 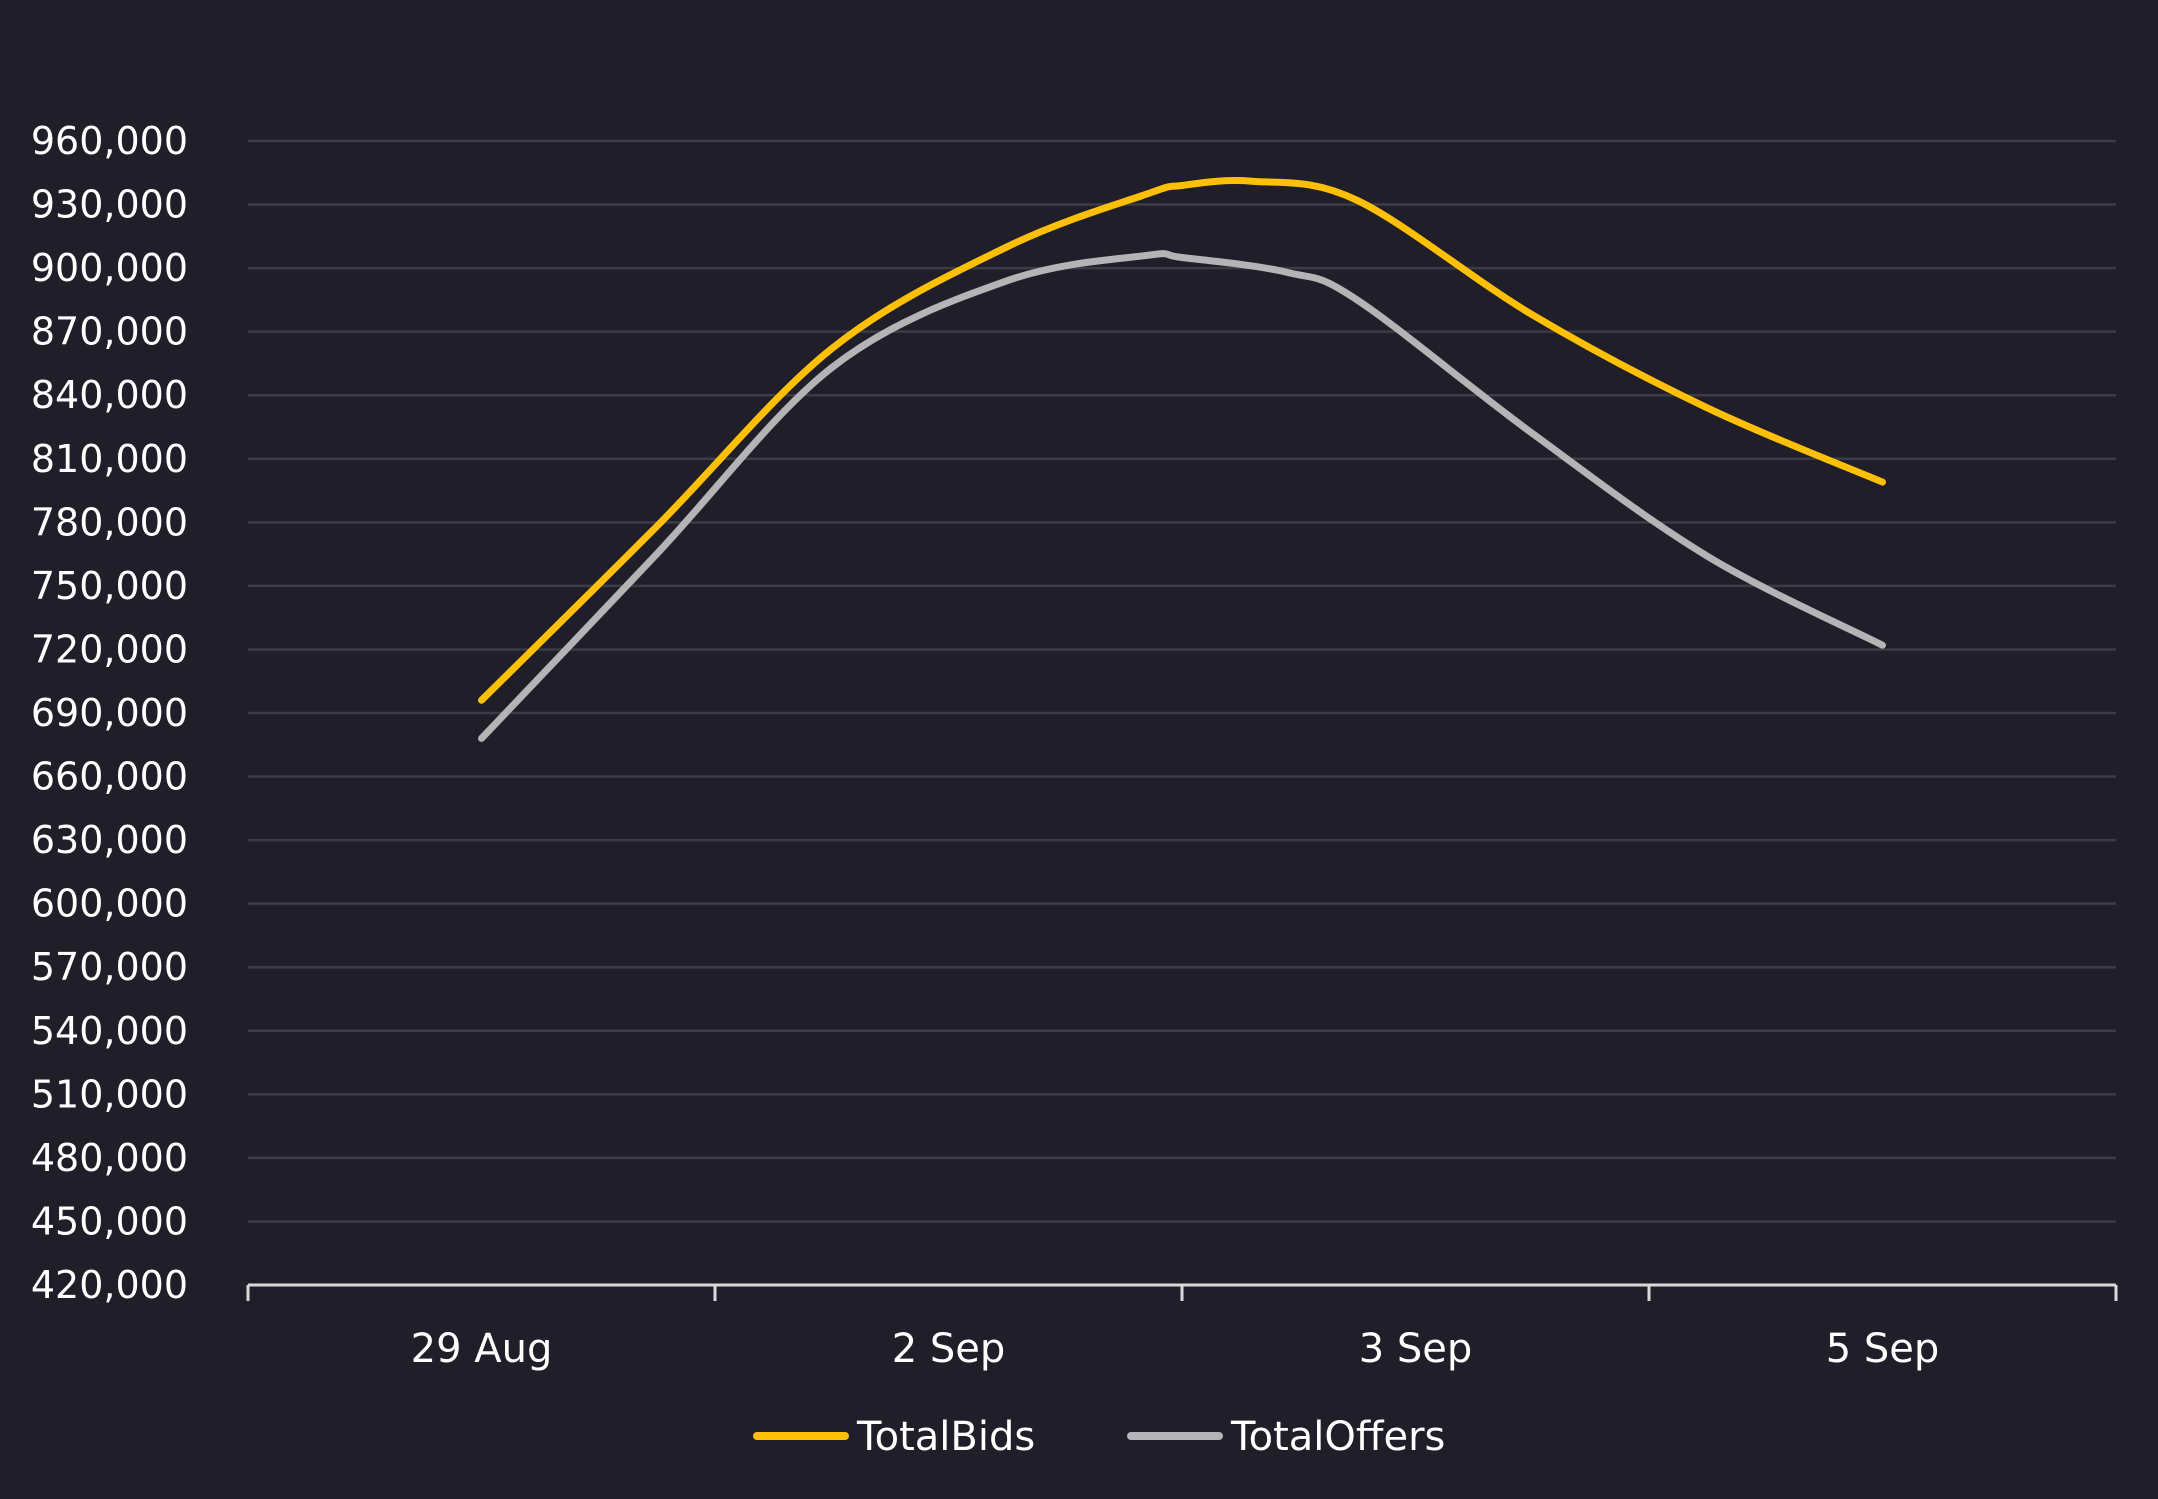 What do you see at coordinates (109, 1285) in the screenshot?
I see `y-tick-label: 420,000` at bounding box center [109, 1285].